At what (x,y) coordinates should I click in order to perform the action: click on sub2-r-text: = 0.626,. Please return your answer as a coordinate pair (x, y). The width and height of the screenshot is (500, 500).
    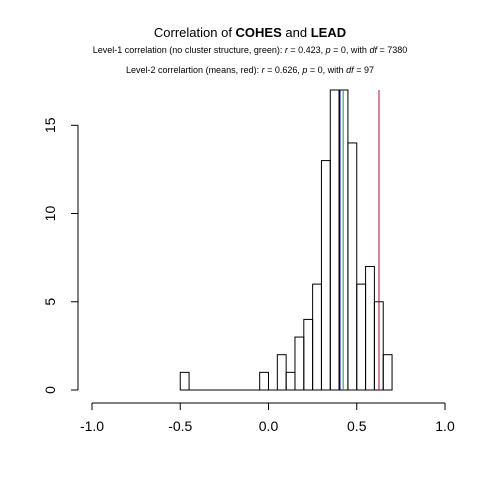
    Looking at the image, I should click on (283, 70).